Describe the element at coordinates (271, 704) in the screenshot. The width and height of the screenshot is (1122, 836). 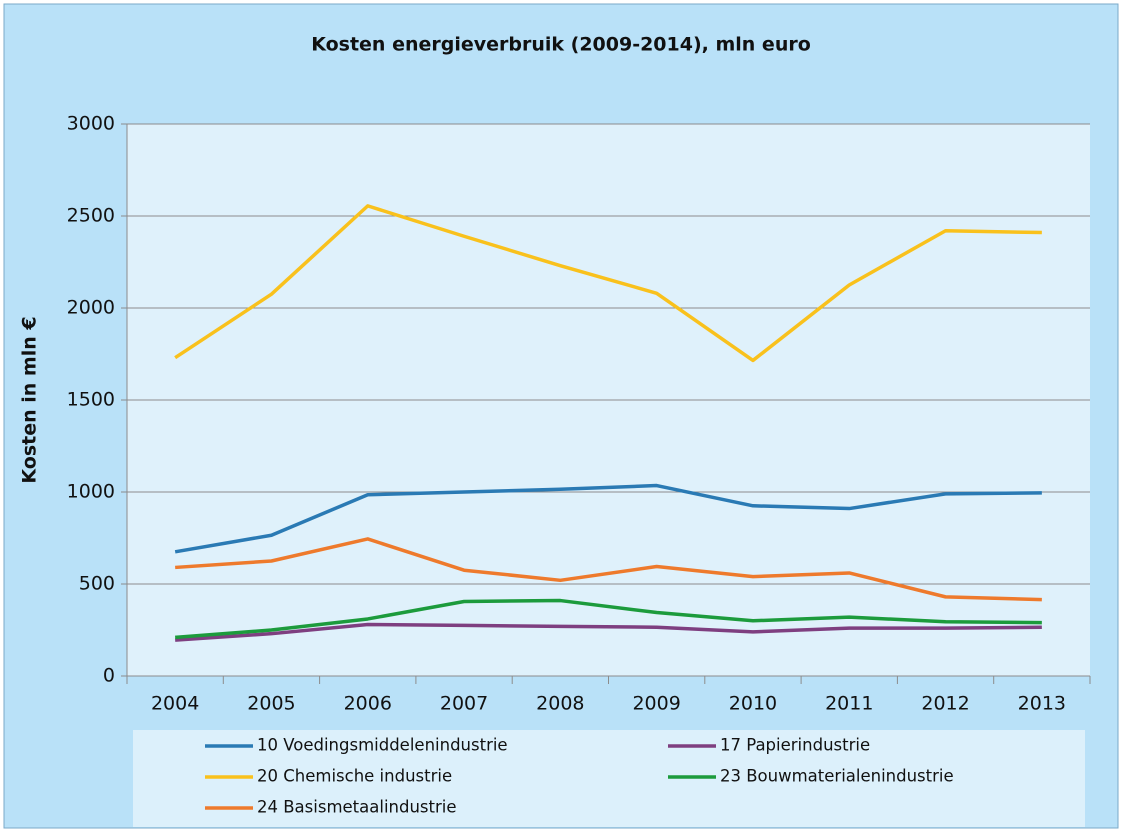
I see `x-tick-label: 2005` at that location.